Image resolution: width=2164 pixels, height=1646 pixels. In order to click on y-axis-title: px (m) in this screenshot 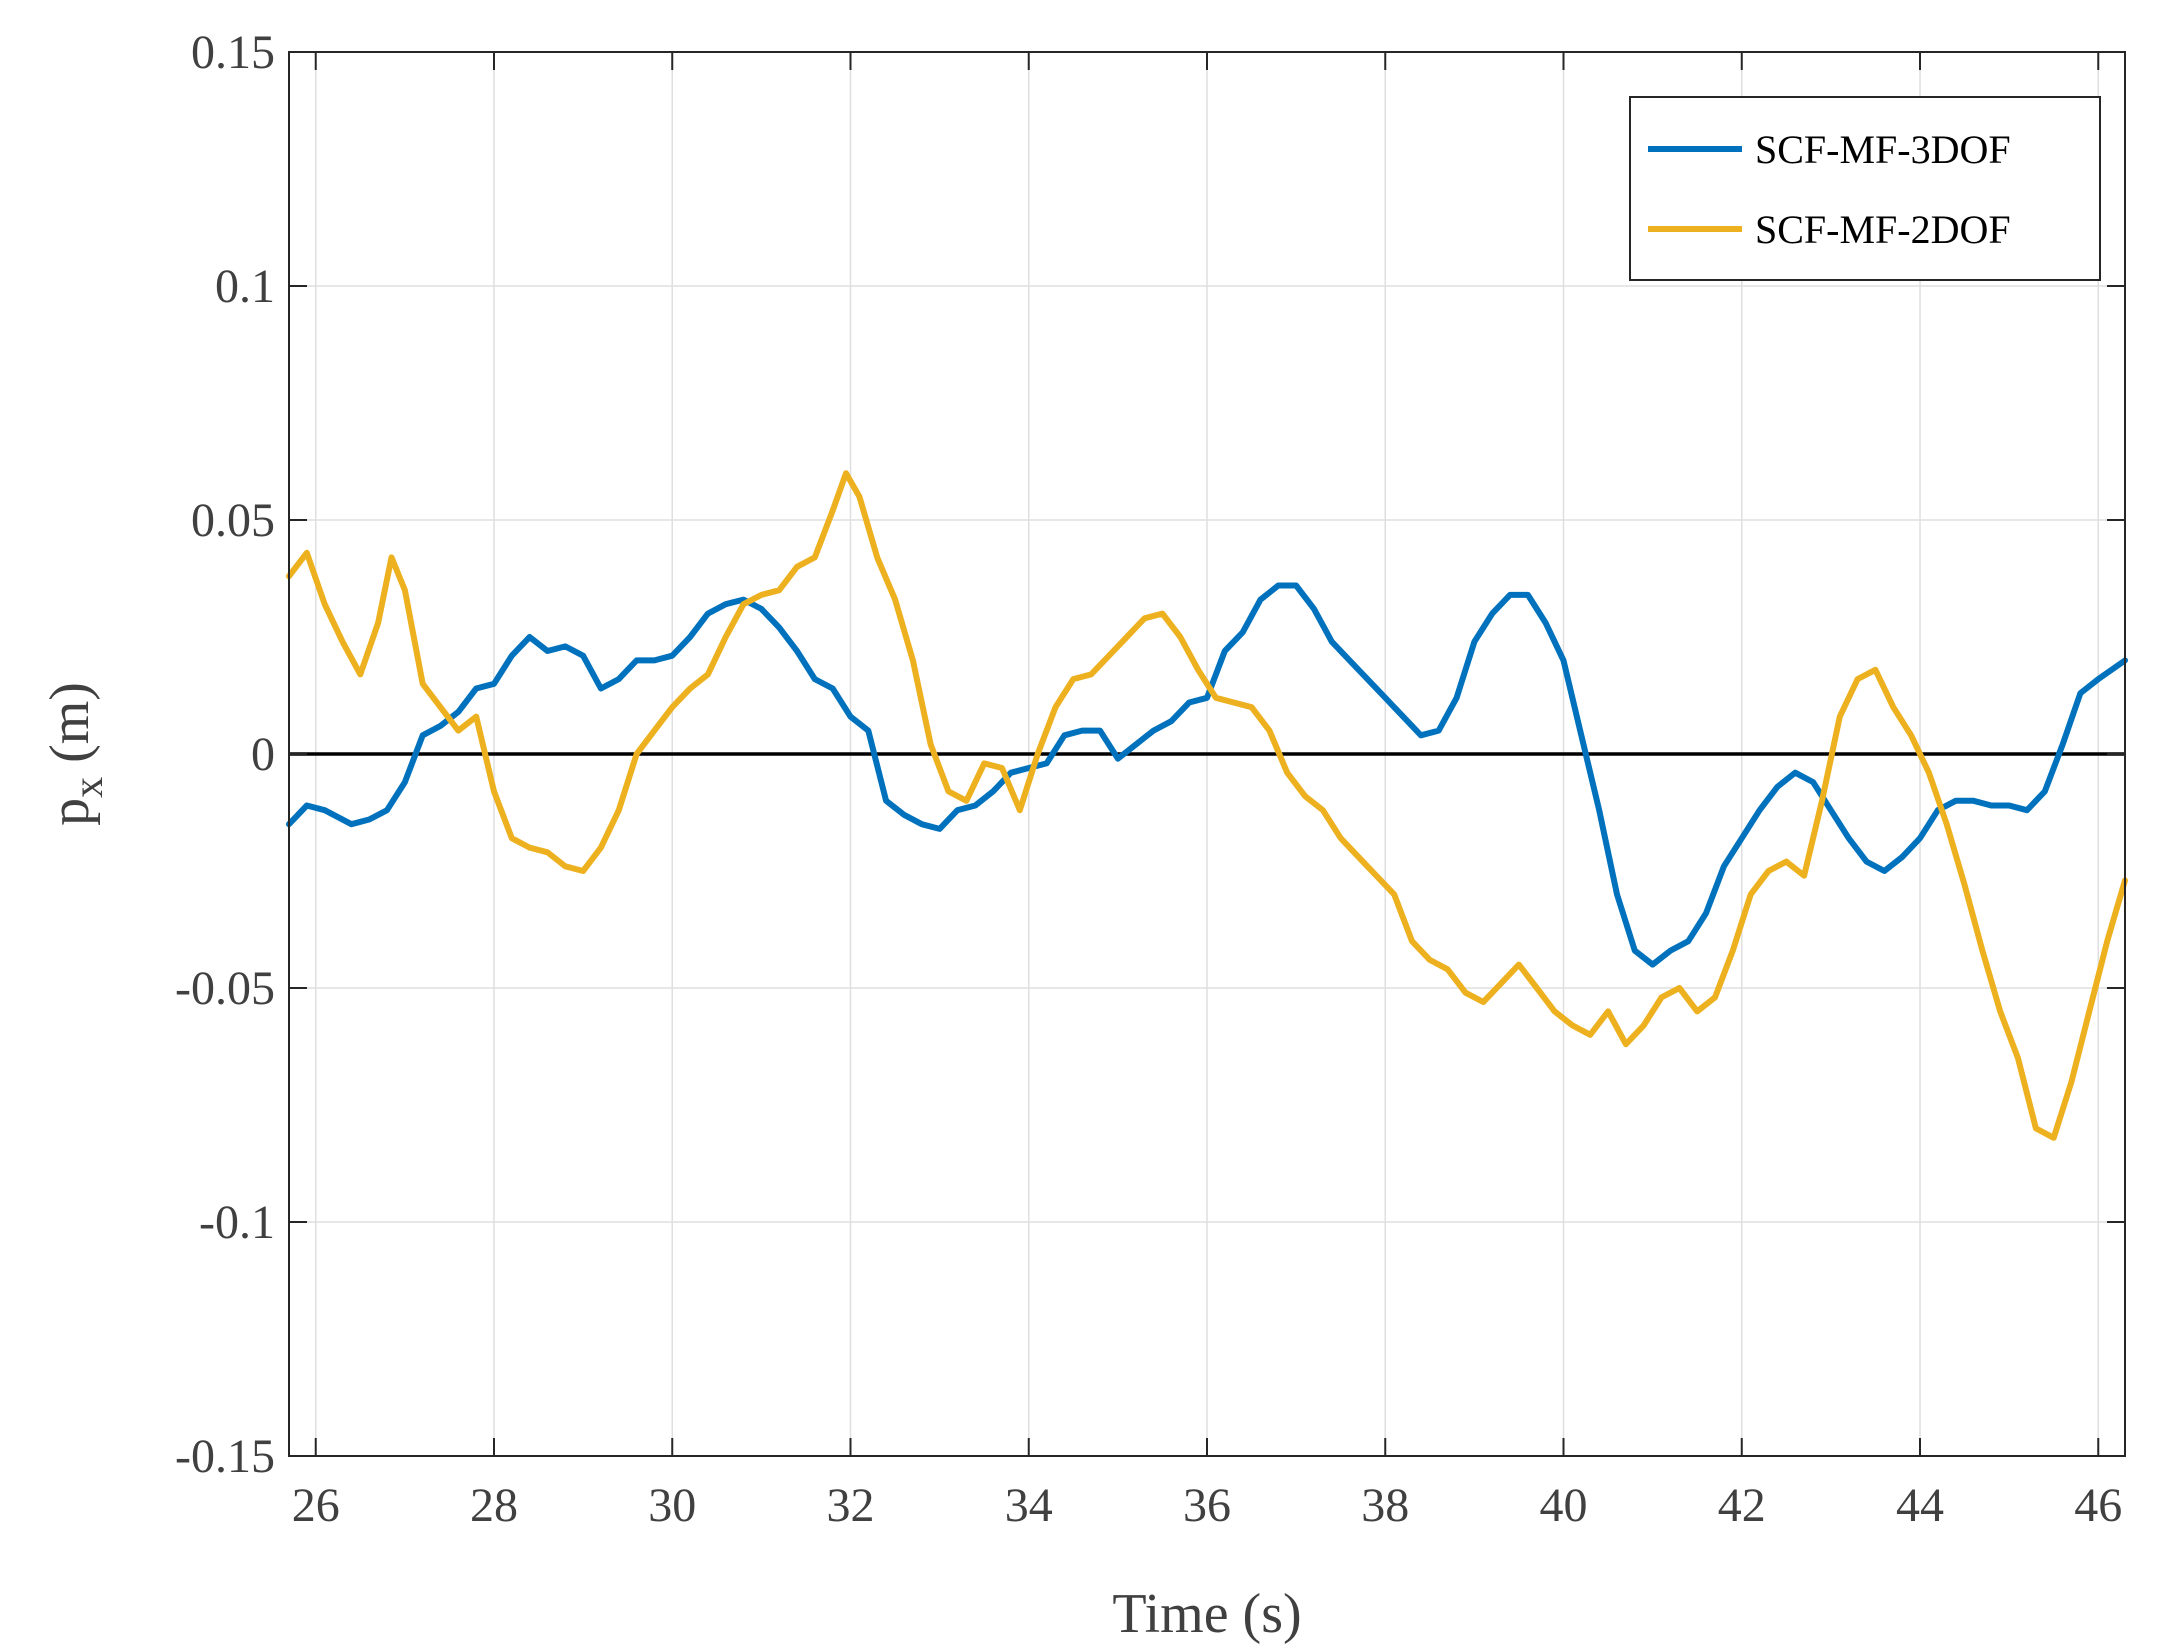, I will do `click(75, 754)`.